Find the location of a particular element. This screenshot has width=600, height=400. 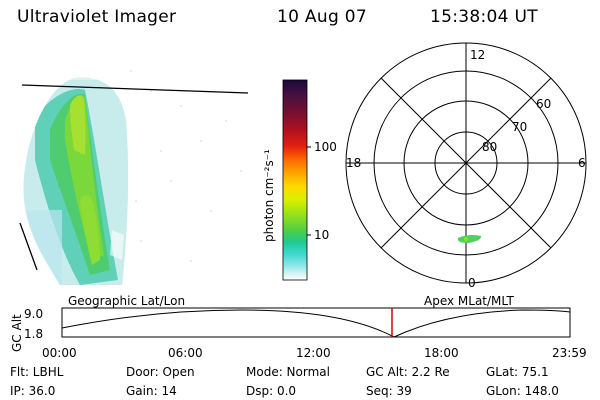

time-label: 15:38:04 UT is located at coordinates (484, 17).